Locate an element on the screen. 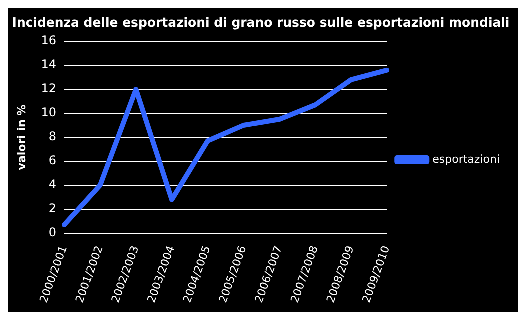 The width and height of the screenshot is (526, 320). y-tick-label: 0 is located at coordinates (52, 233).